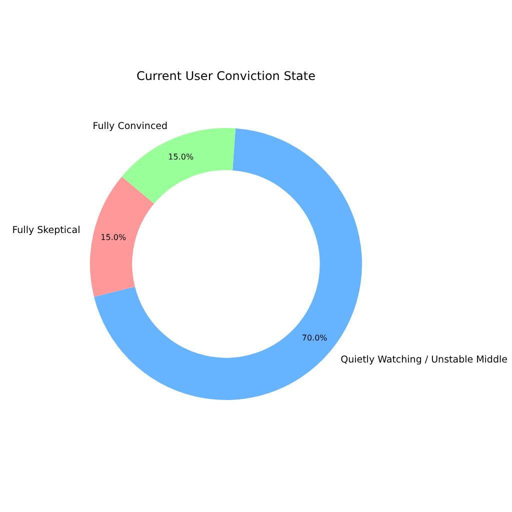 This screenshot has height=512, width=512. I want to click on slice-label: Fully Skeptical, so click(46, 230).